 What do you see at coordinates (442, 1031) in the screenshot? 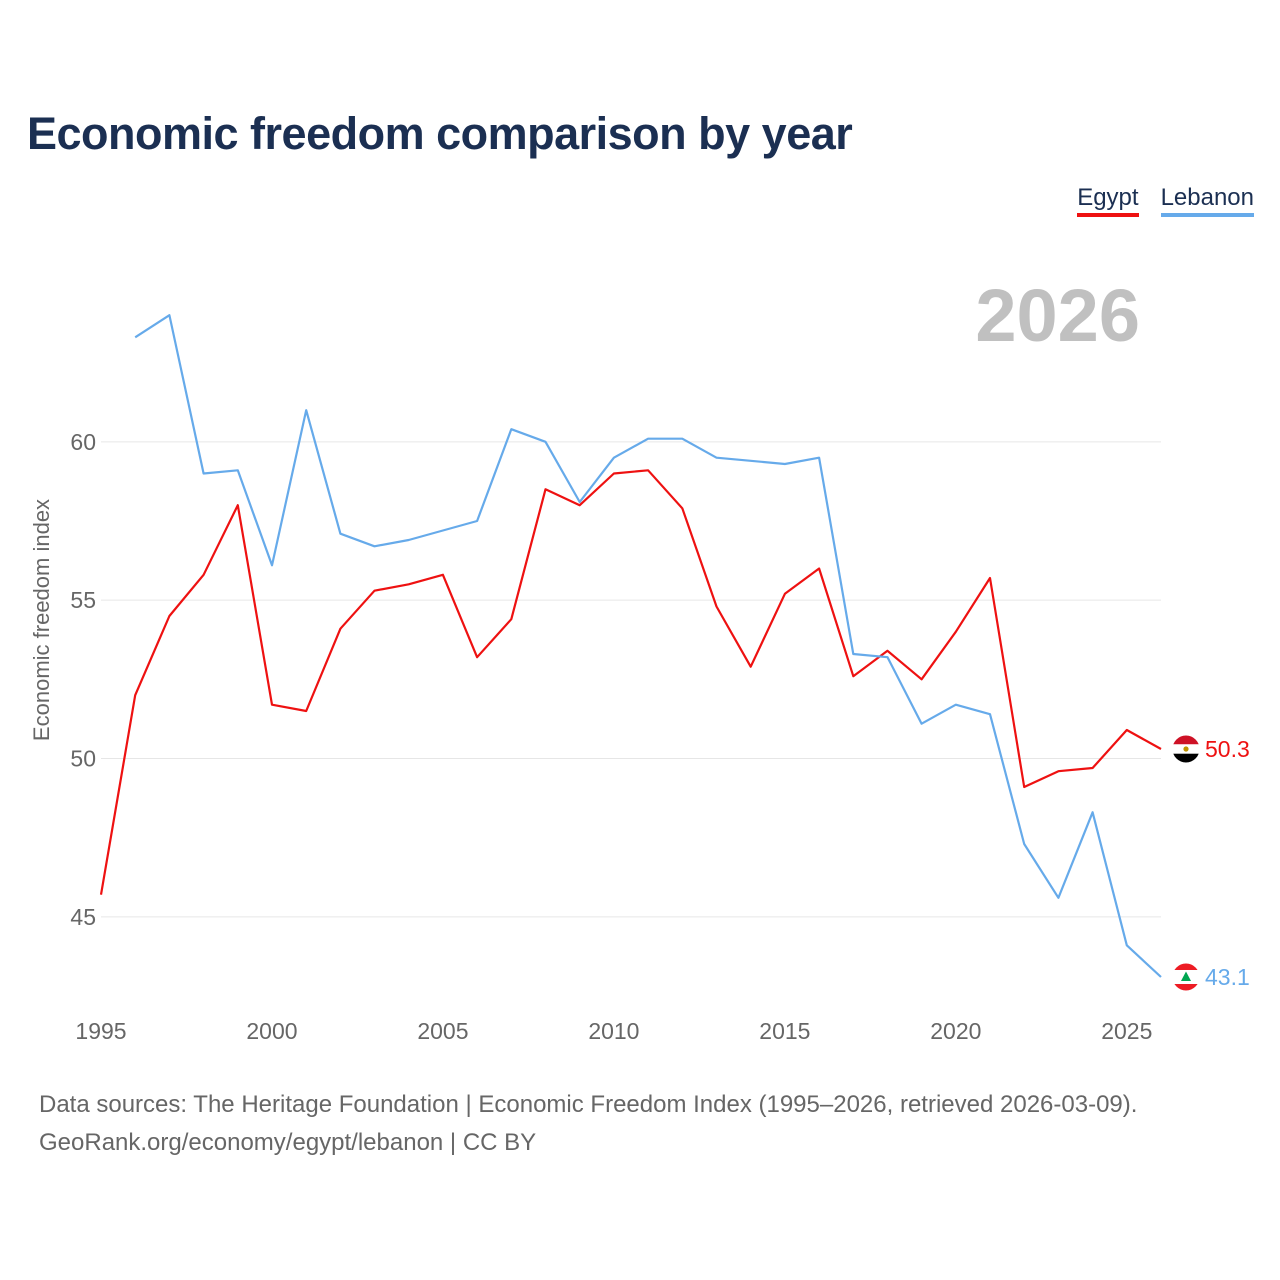
I see `x-tick-label-2005: 2005` at bounding box center [442, 1031].